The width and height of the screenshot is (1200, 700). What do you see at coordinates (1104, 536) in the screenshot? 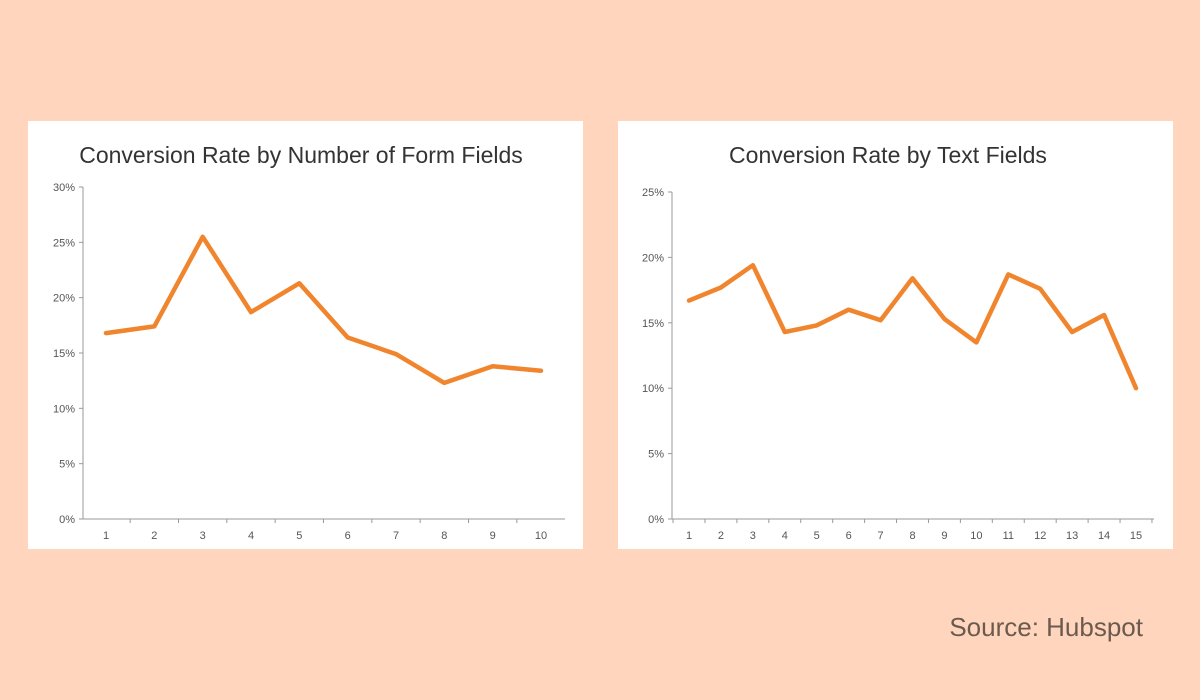
I see `x-tick-label: 14` at bounding box center [1104, 536].